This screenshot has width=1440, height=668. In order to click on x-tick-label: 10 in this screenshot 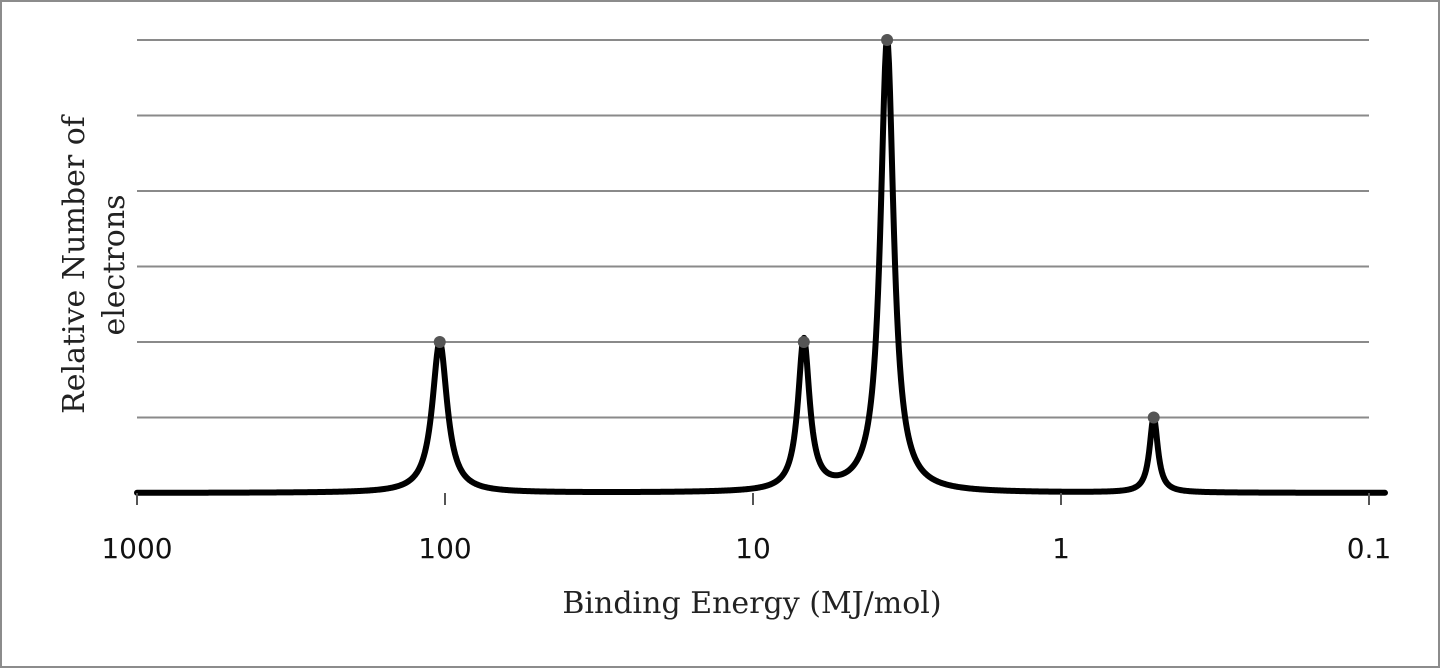, I will do `click(753, 548)`.